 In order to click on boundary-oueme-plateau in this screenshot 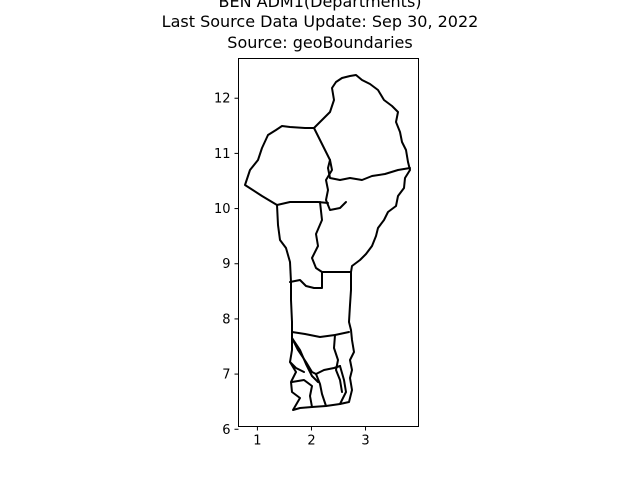, I will do `click(343, 385)`.